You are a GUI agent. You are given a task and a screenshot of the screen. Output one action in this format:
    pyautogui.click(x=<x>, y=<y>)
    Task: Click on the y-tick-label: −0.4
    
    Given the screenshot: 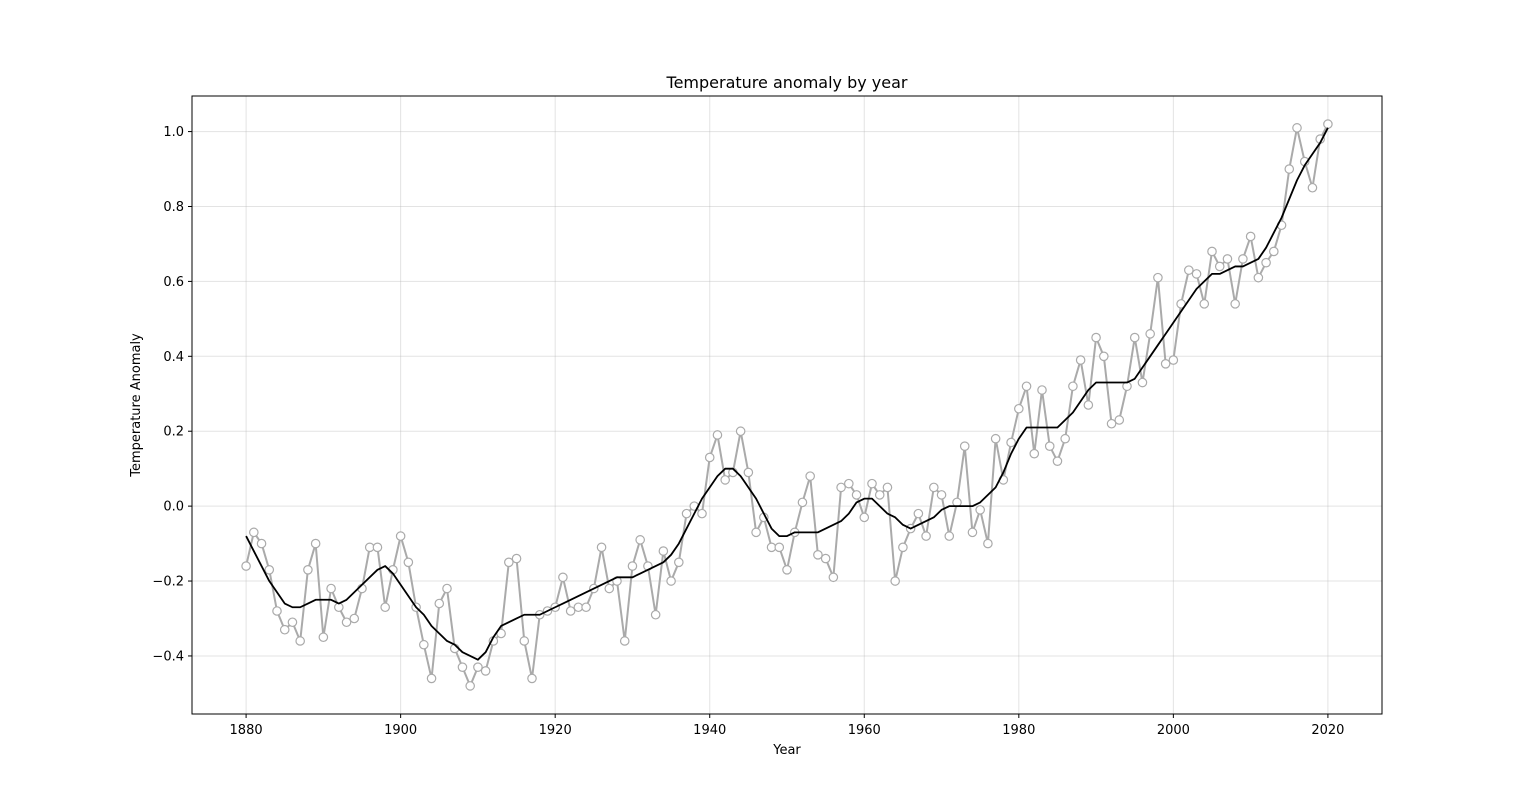 What is the action you would take?
    pyautogui.click(x=168, y=656)
    